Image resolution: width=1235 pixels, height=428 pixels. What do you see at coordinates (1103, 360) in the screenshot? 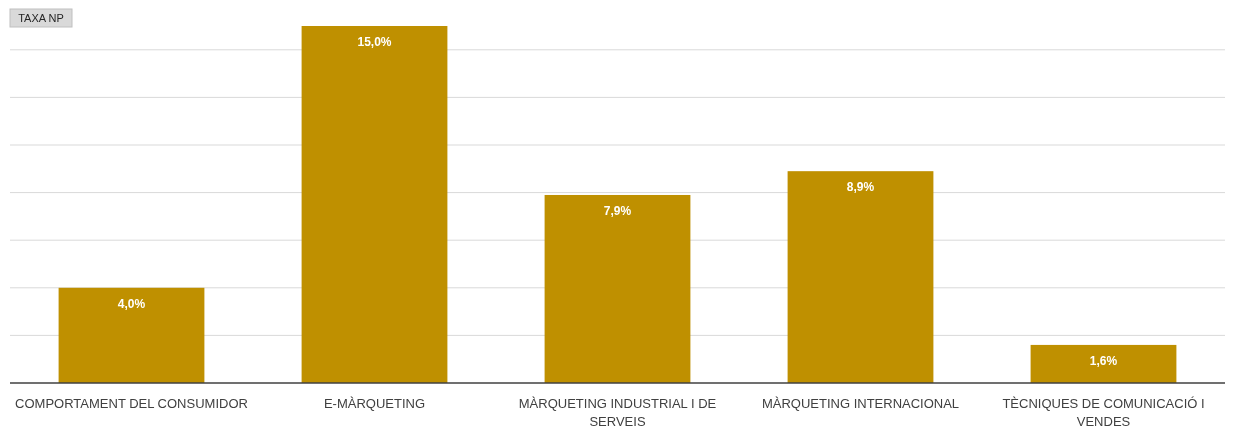
I see `data-label: 1,6%` at bounding box center [1103, 360].